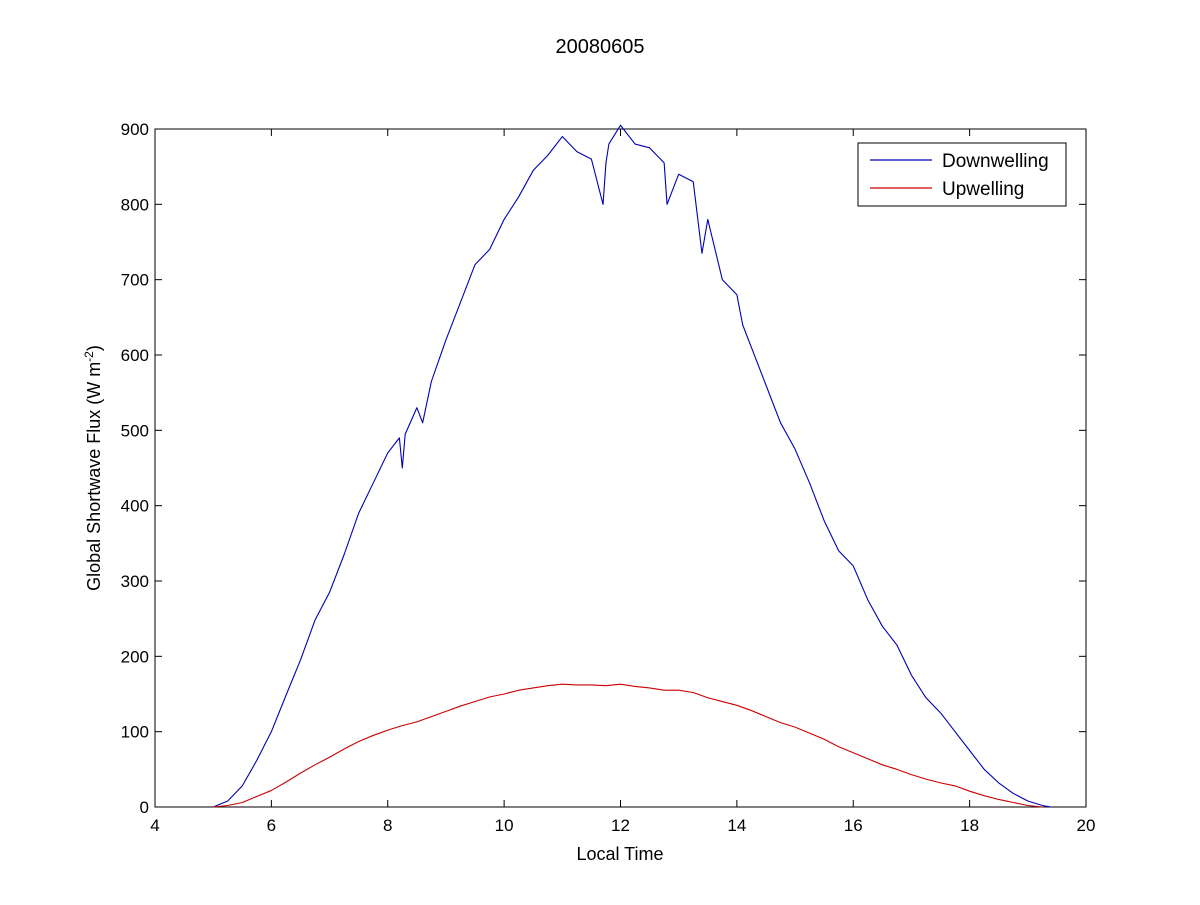 This screenshot has height=905, width=1200. What do you see at coordinates (853, 825) in the screenshot?
I see `x-tick-label: 16` at bounding box center [853, 825].